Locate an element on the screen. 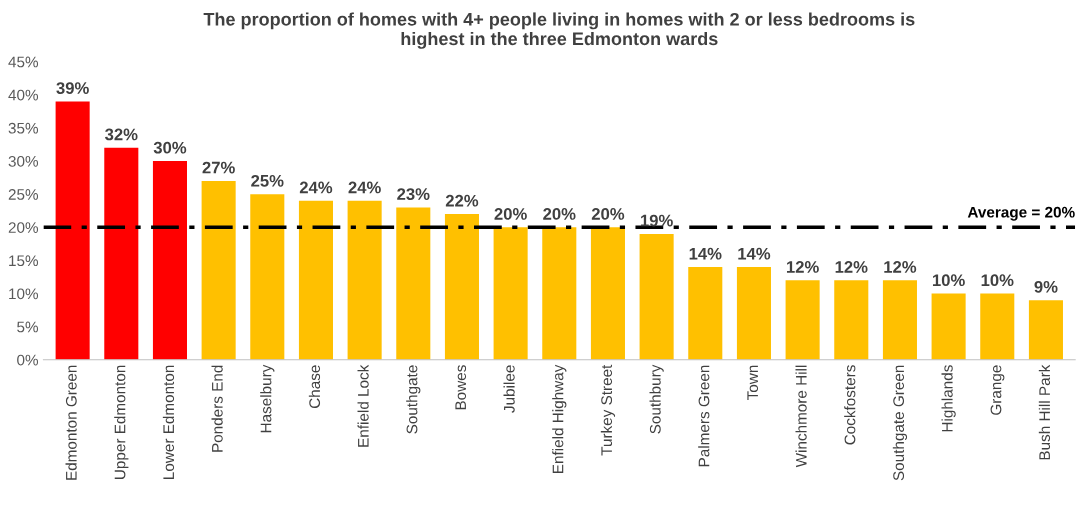 Image resolution: width=1086 pixels, height=514 pixels. chart-title: The proportion of homes with 4+ people living in homes with 2 or less bedrooms is highest in the three Edmonton wards is located at coordinates (559, 30).